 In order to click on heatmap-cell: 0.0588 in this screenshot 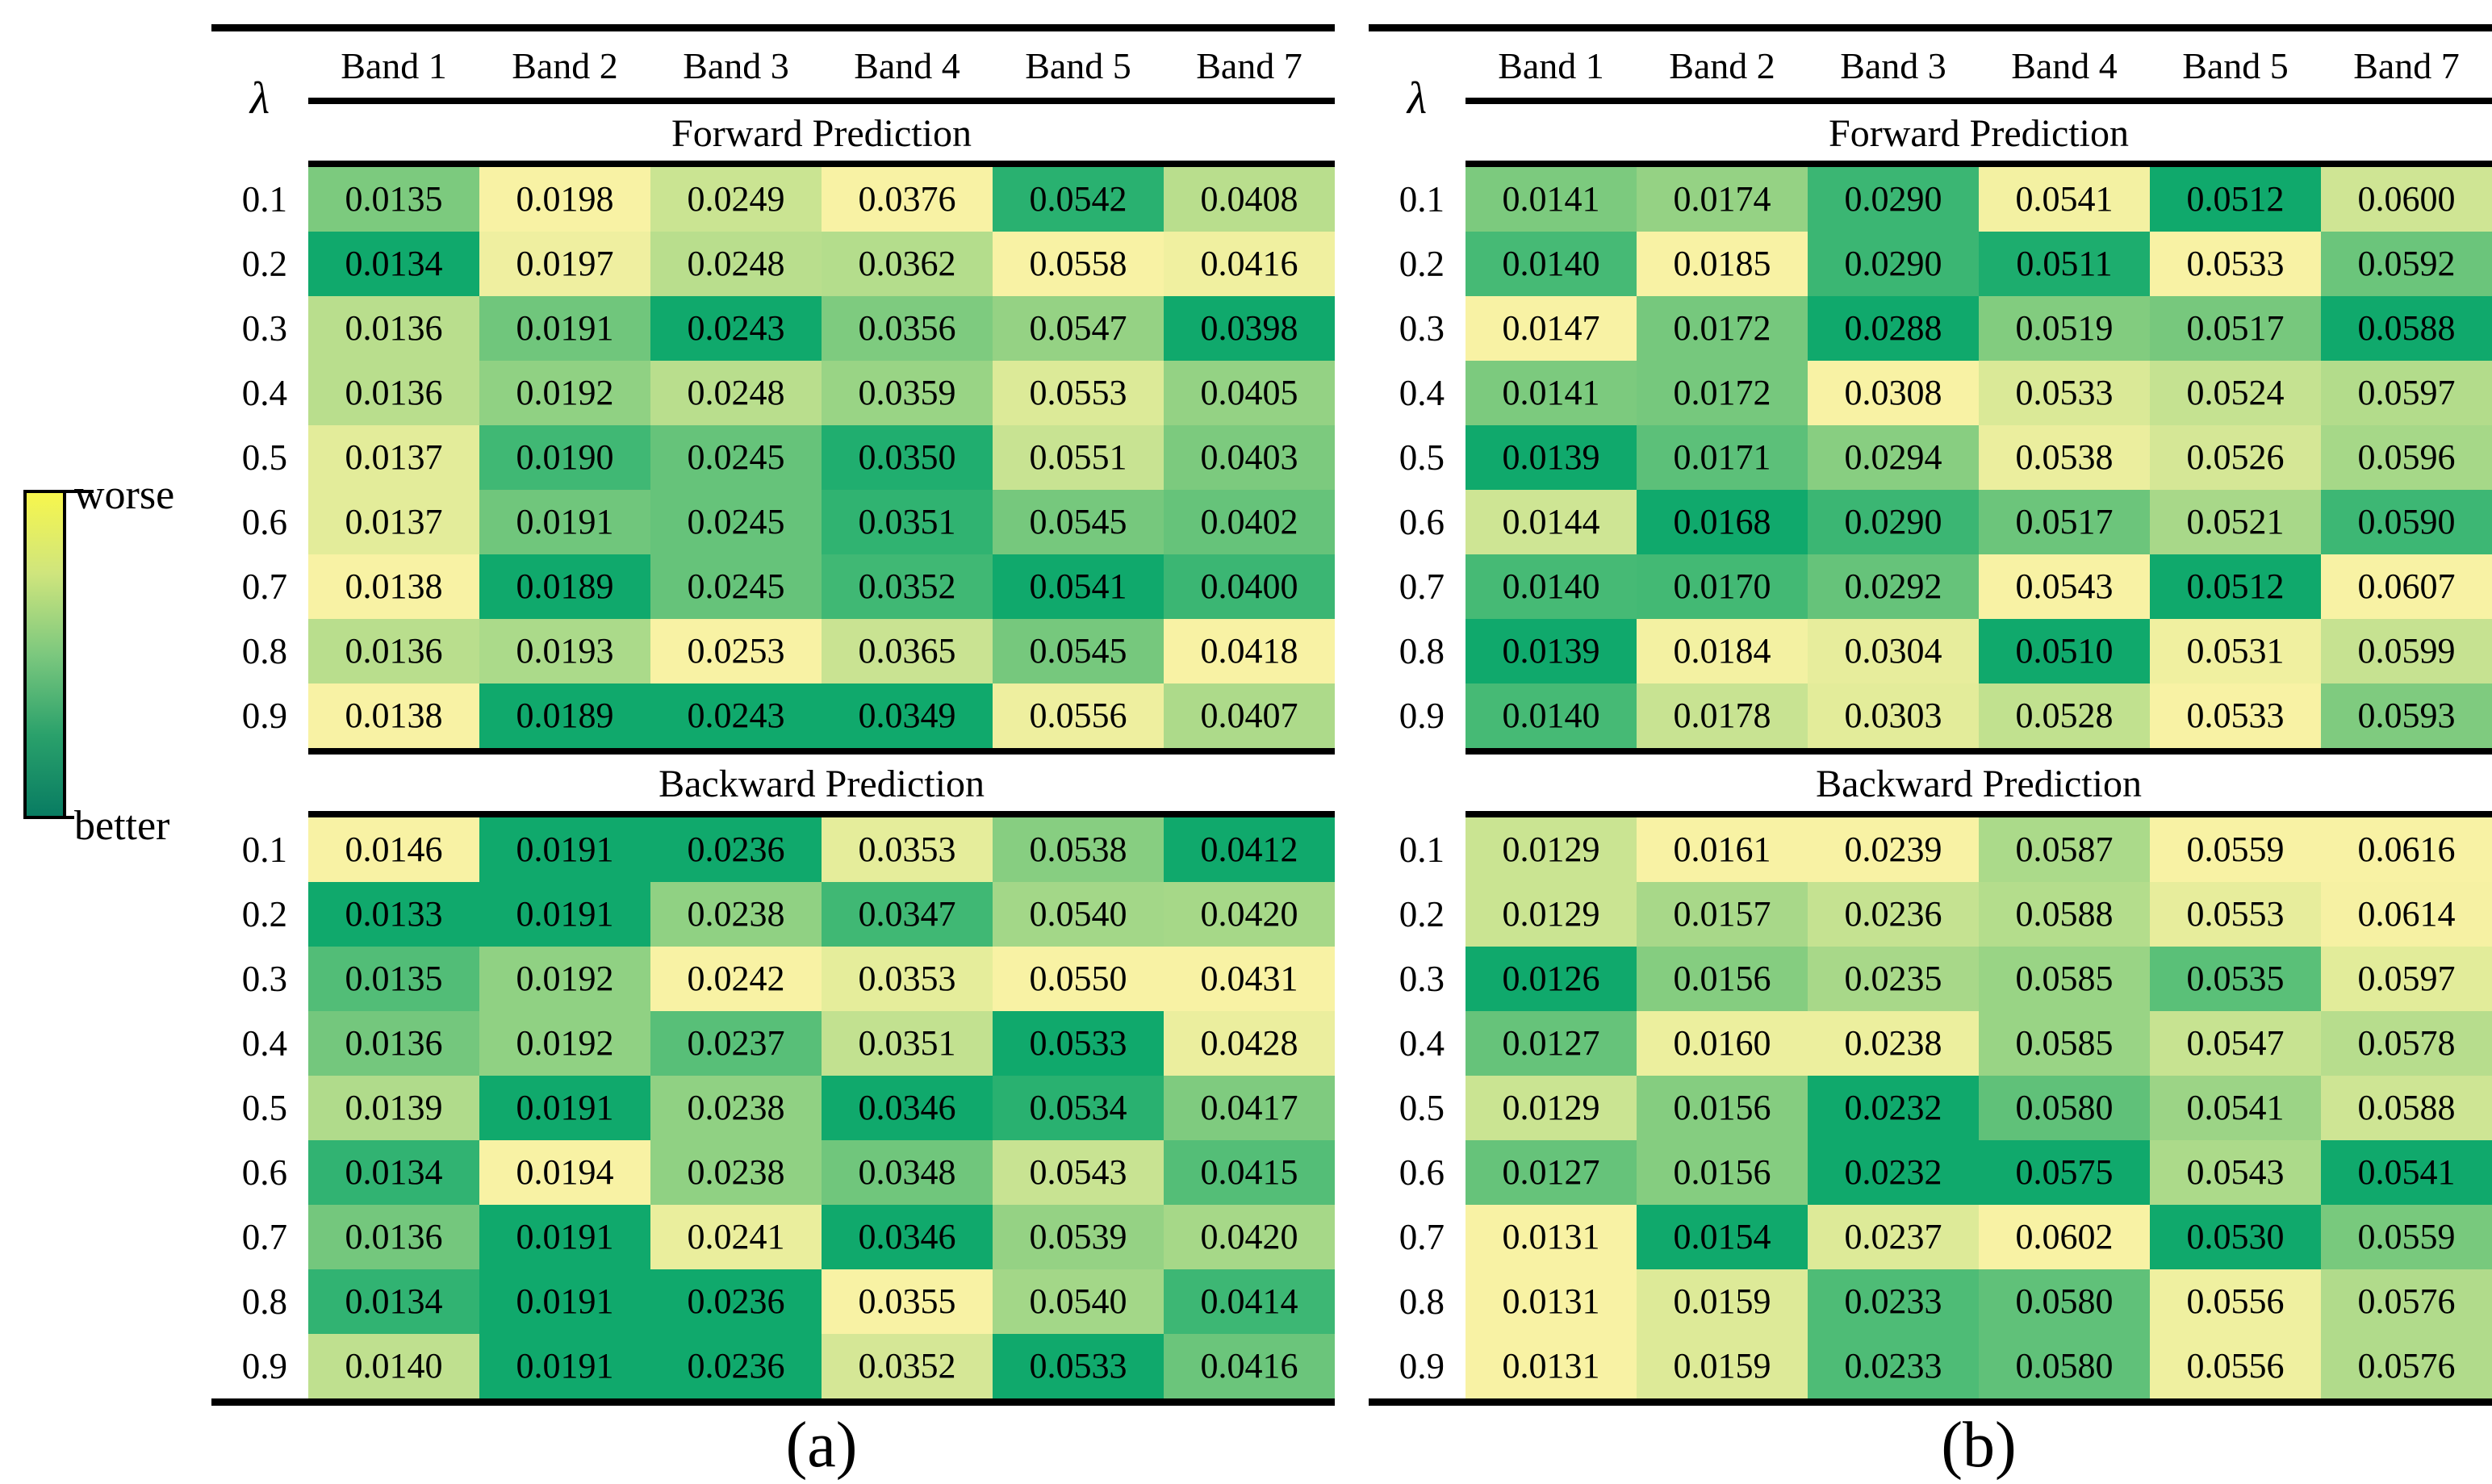, I will do `click(2407, 1108)`.